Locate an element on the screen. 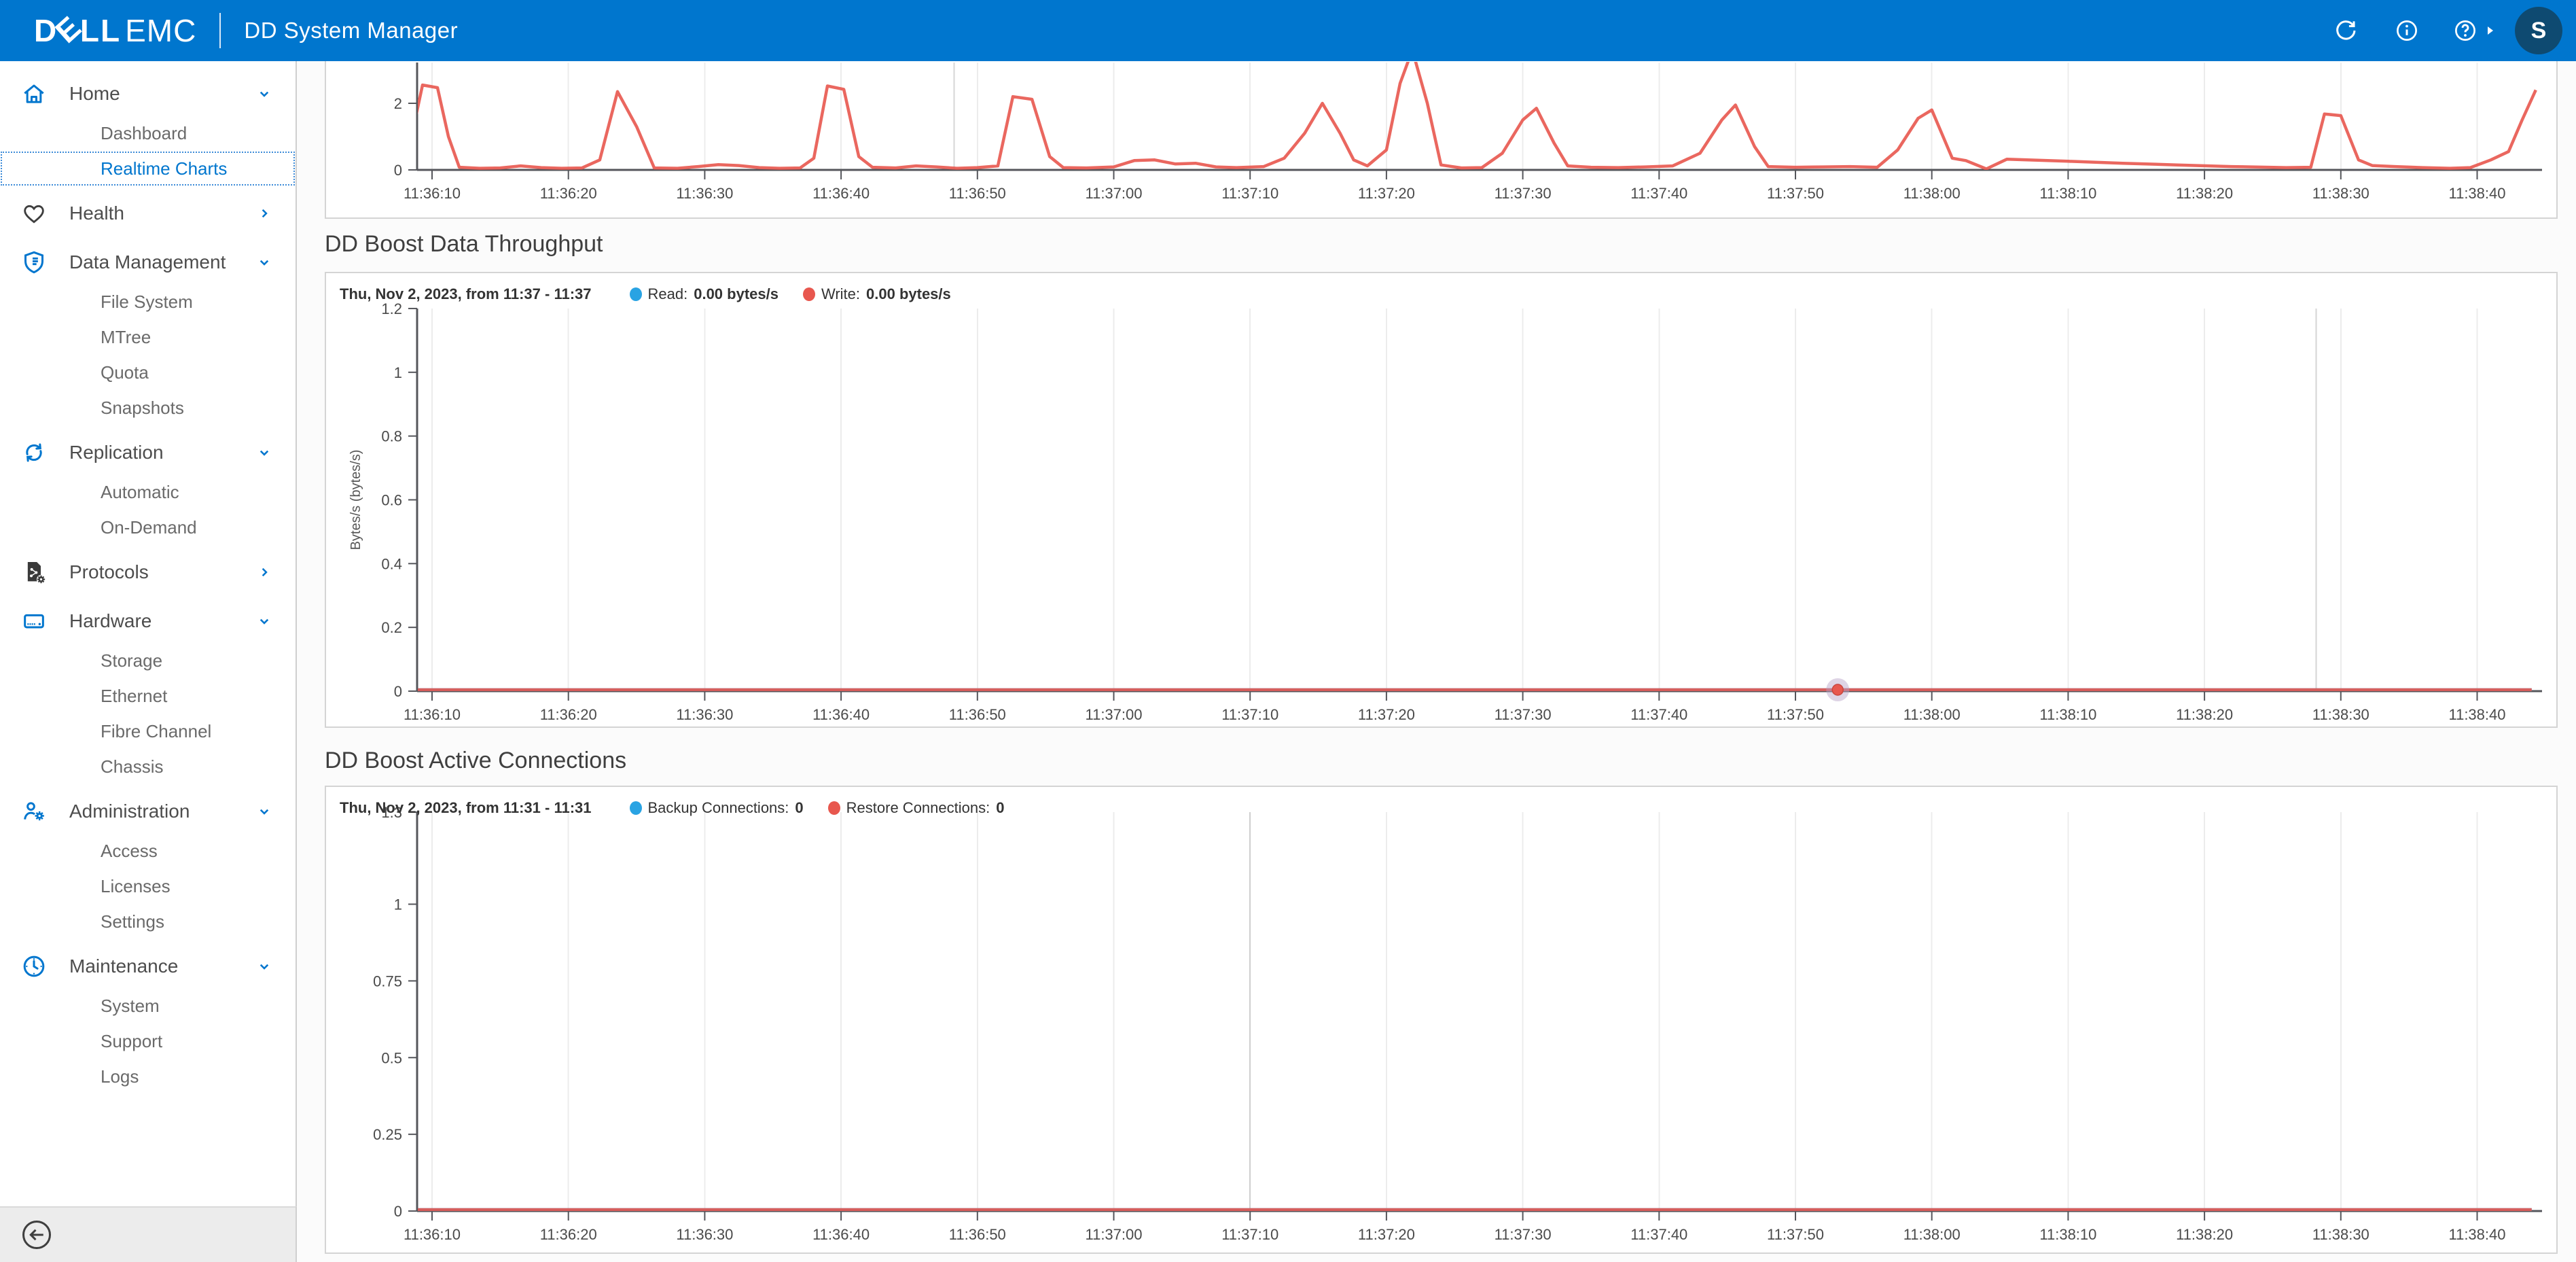  svg-text: 11:37:30 is located at coordinates (1523, 715).